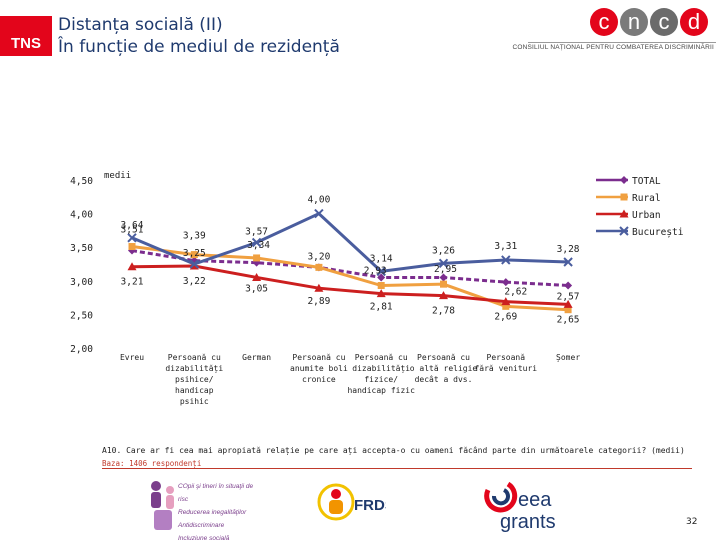  What do you see at coordinates (81, 215) in the screenshot?
I see `y-tick-label: 4,00` at bounding box center [81, 215].